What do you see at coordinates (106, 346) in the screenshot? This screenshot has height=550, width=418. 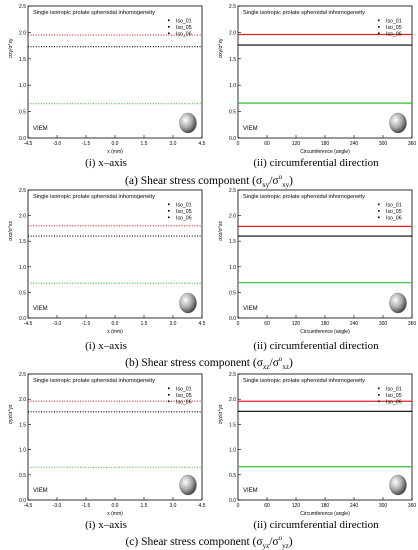 I see `subcaption-b-left: (i) x–axis` at bounding box center [106, 346].